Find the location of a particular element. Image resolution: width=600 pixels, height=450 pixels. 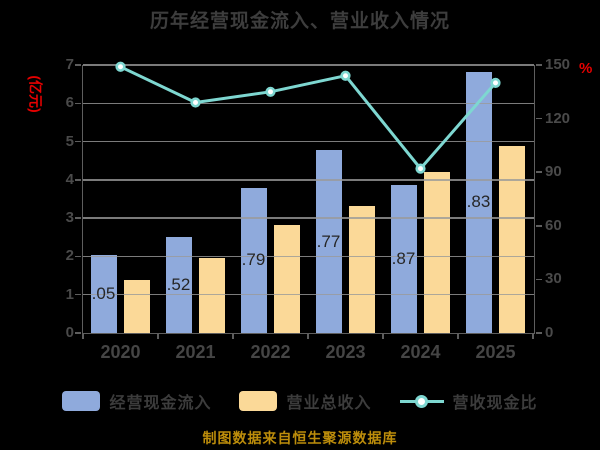

left-axis-tick-label: 6 is located at coordinates (69, 103).